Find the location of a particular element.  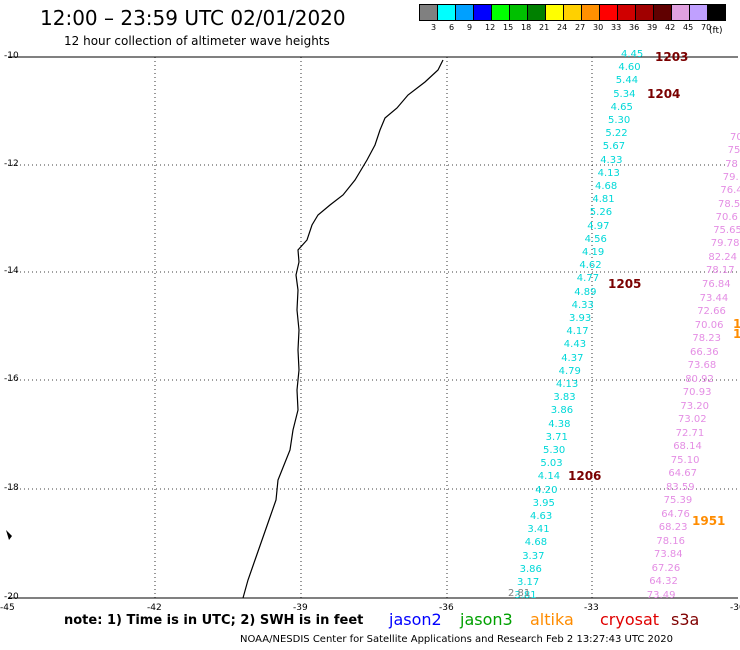

legend-label: 12 is located at coordinates (490, 27).